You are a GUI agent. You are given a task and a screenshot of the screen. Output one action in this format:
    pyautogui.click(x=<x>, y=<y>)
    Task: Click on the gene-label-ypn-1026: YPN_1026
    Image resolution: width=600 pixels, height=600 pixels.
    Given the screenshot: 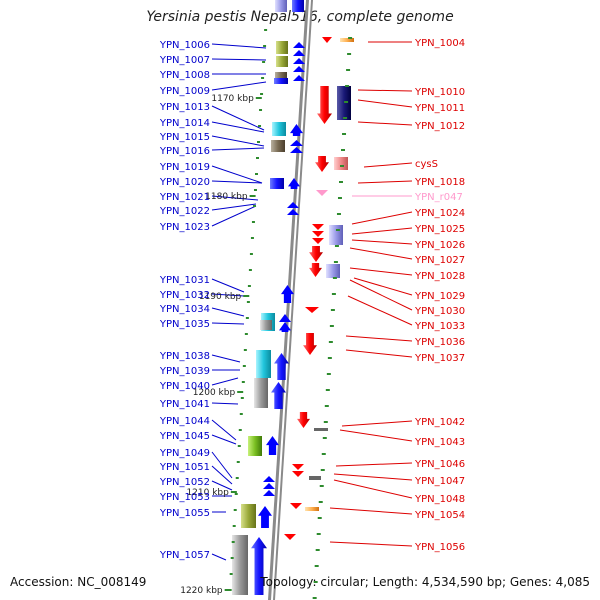 What is the action you would take?
    pyautogui.click(x=439, y=245)
    